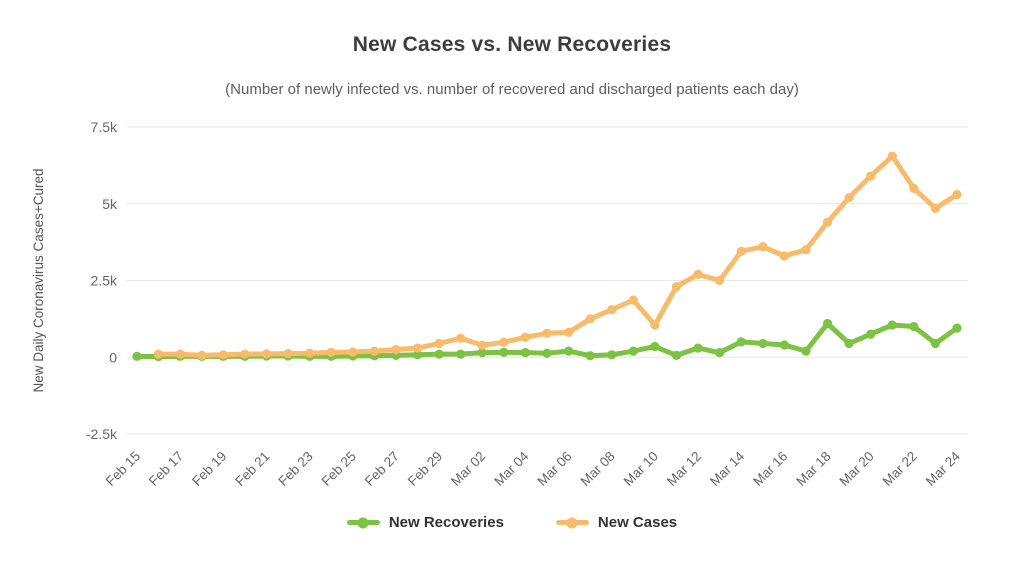 The image size is (1024, 568). What do you see at coordinates (770, 469) in the screenshot?
I see `x-axis-tick-label: Mar 16` at bounding box center [770, 469].